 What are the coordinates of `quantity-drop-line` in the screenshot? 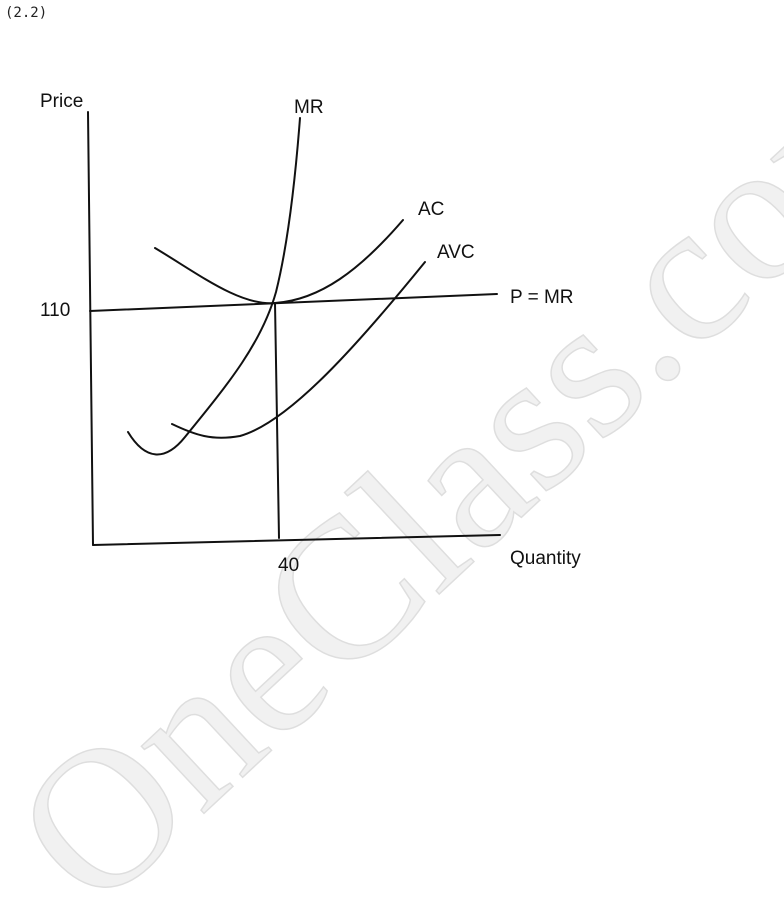 It's located at (277, 420).